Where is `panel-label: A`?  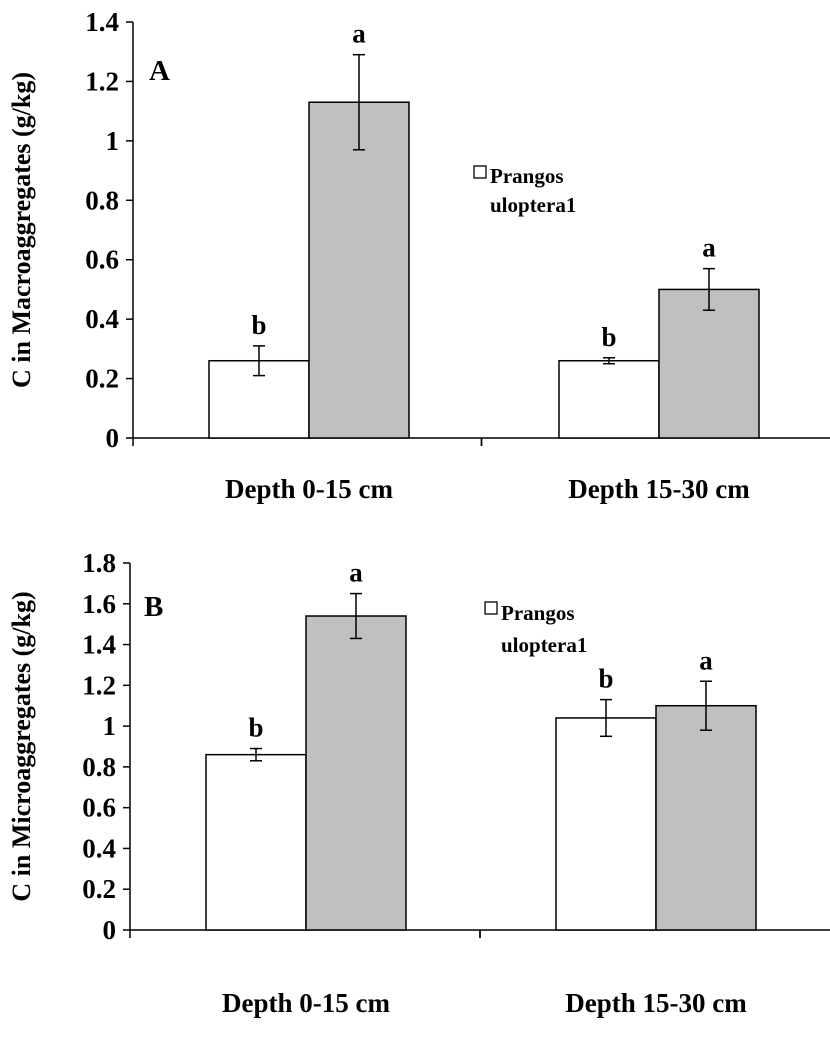
panel-label: A is located at coordinates (159, 71).